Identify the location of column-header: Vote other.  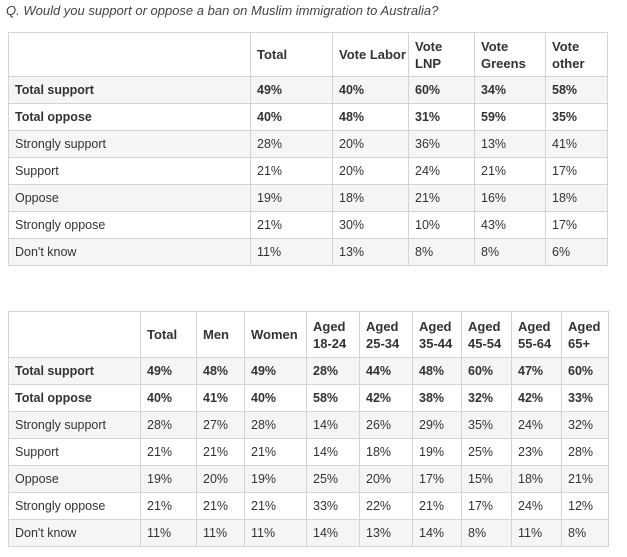
(576, 54).